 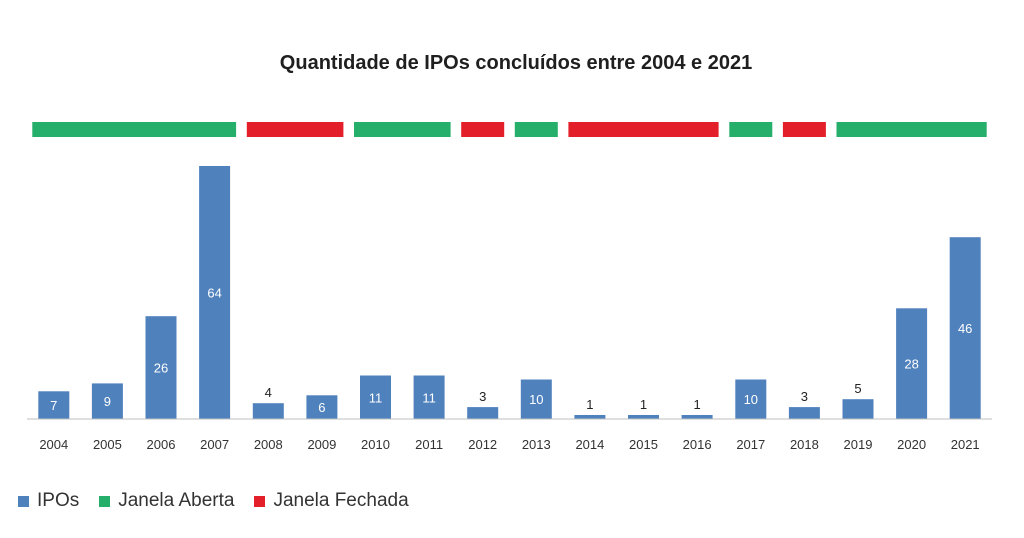 What do you see at coordinates (105, 501) in the screenshot?
I see `legend-swatch-janela-aberta` at bounding box center [105, 501].